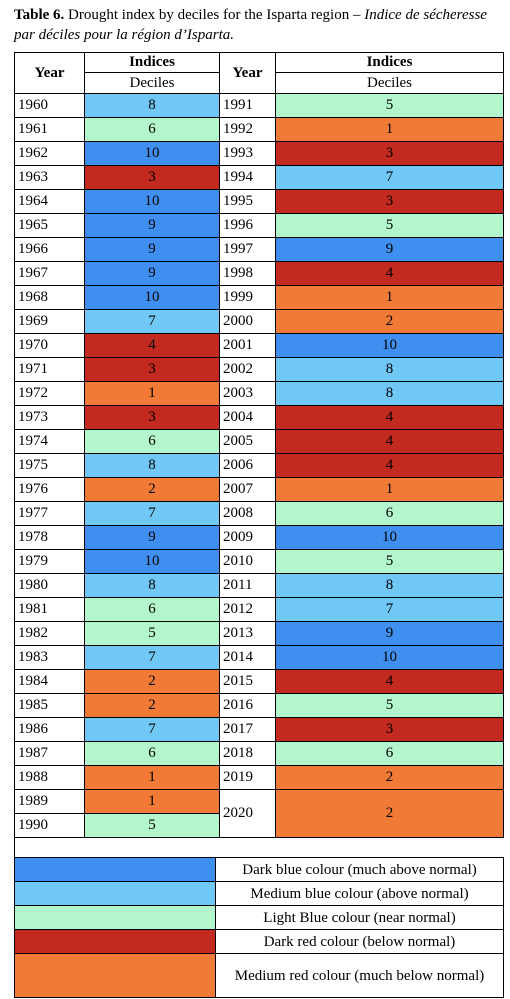 The width and height of the screenshot is (510, 999). I want to click on left-year-cell: 1970, so click(50, 346).